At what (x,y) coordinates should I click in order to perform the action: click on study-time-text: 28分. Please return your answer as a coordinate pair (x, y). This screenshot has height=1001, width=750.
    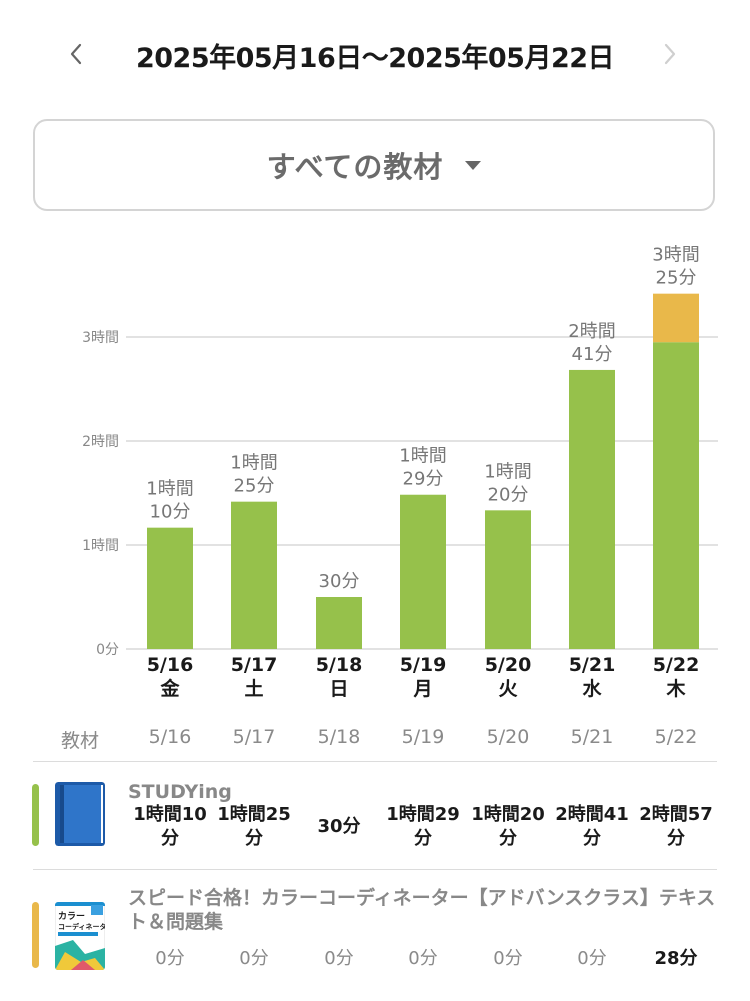
    Looking at the image, I should click on (676, 958).